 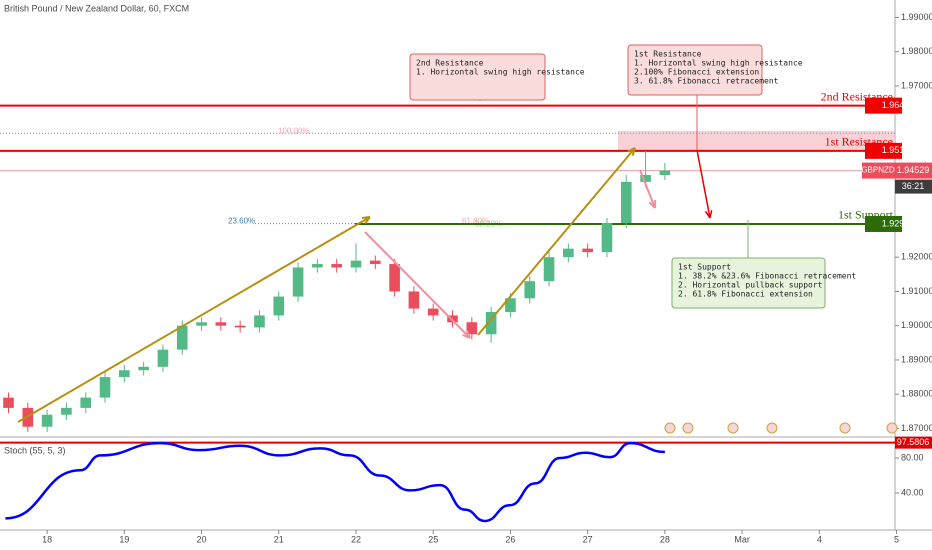 I want to click on current-price-box, so click(x=913, y=170).